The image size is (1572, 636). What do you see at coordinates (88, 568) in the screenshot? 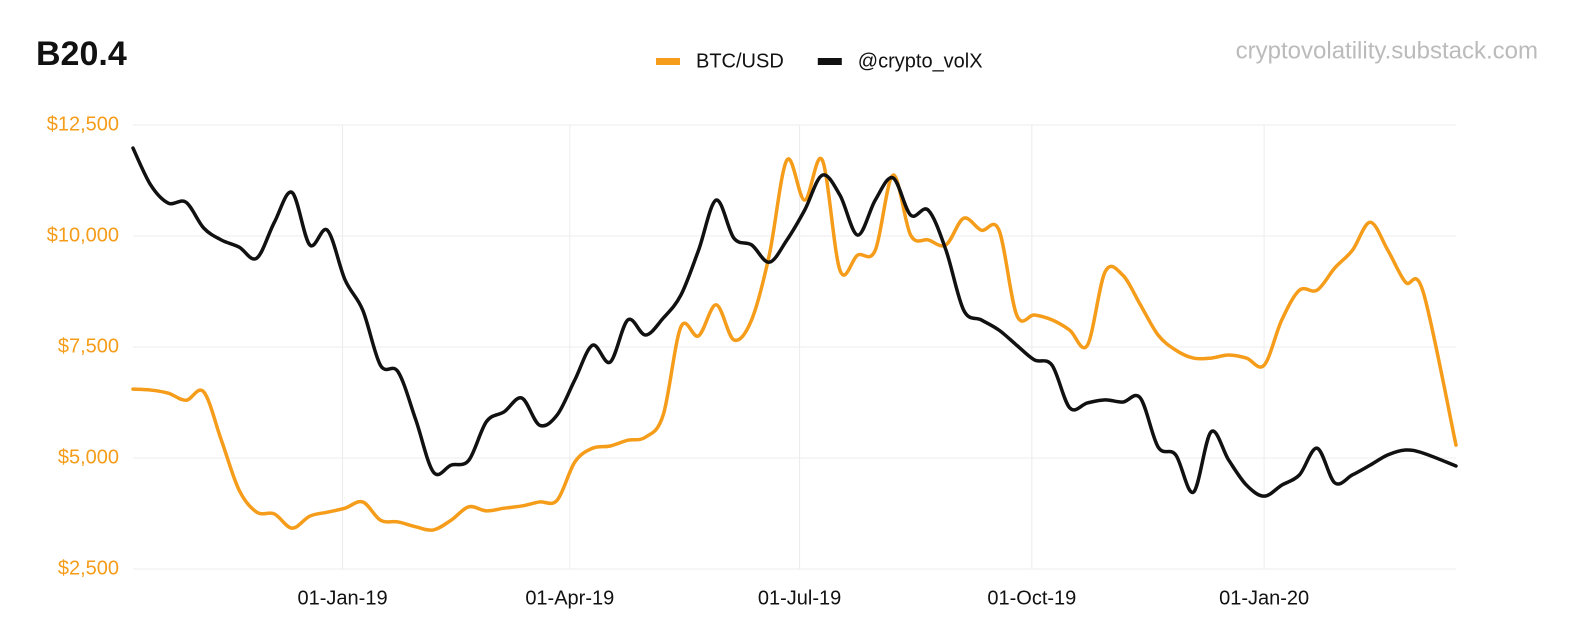
I see `y-tick-label: $2,500` at bounding box center [88, 568].